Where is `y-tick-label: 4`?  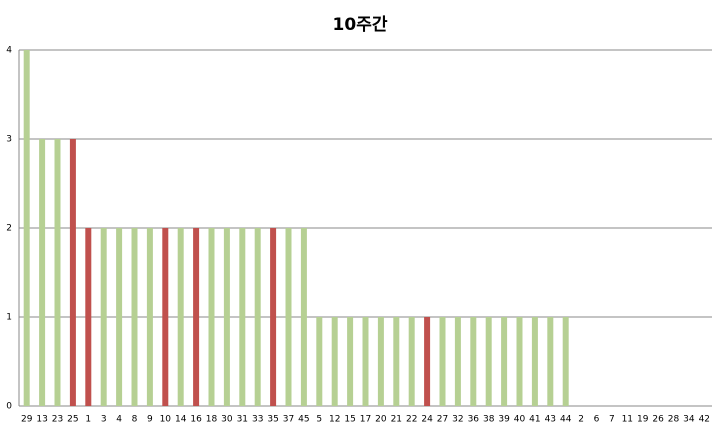
y-tick-label: 4 is located at coordinates (9, 51).